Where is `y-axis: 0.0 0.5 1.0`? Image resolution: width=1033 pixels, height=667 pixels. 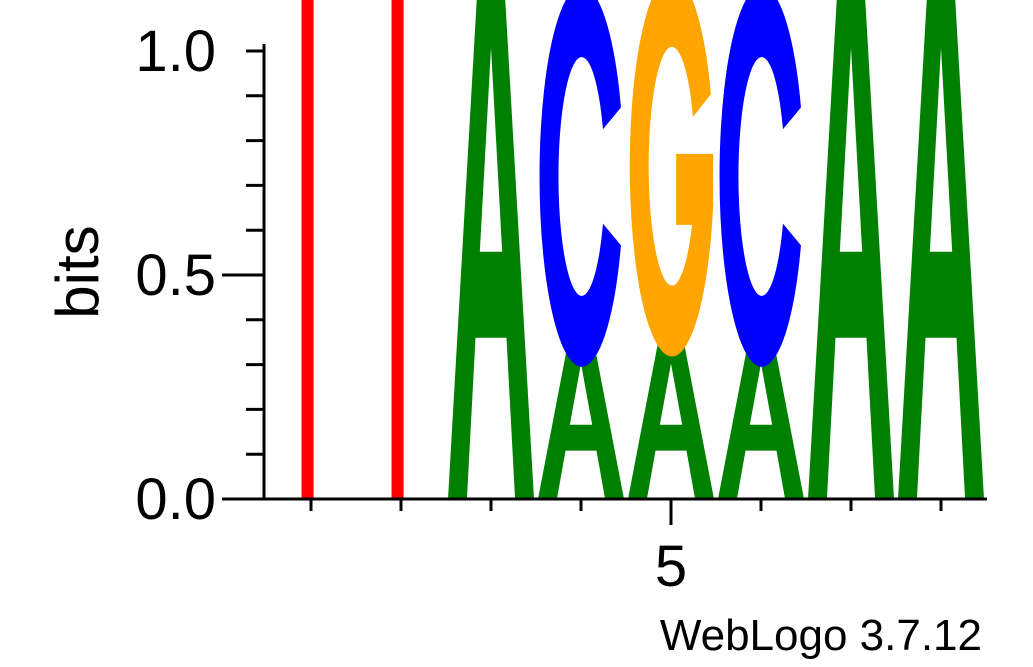 y-axis: 0.0 0.5 1.0 is located at coordinates (200, 275).